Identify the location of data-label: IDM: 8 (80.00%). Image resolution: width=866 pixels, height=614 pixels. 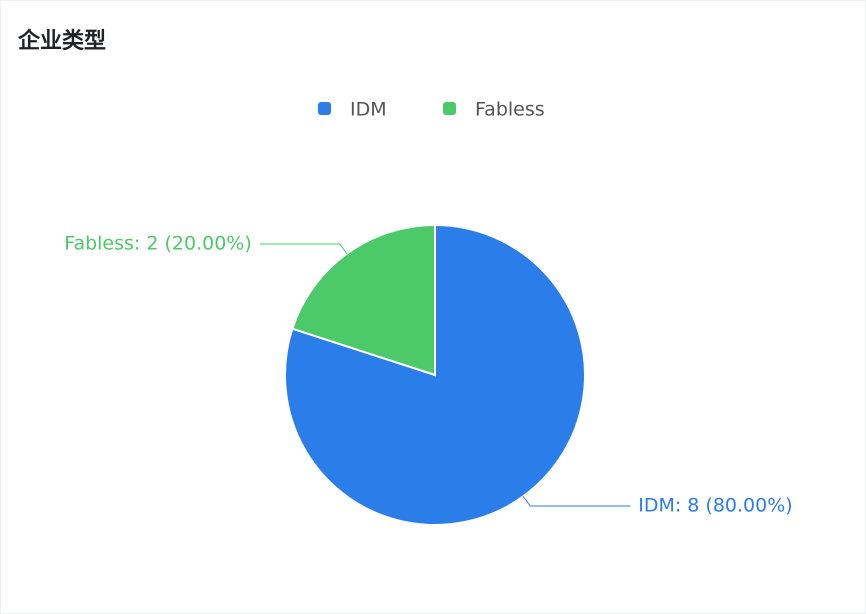
(715, 506).